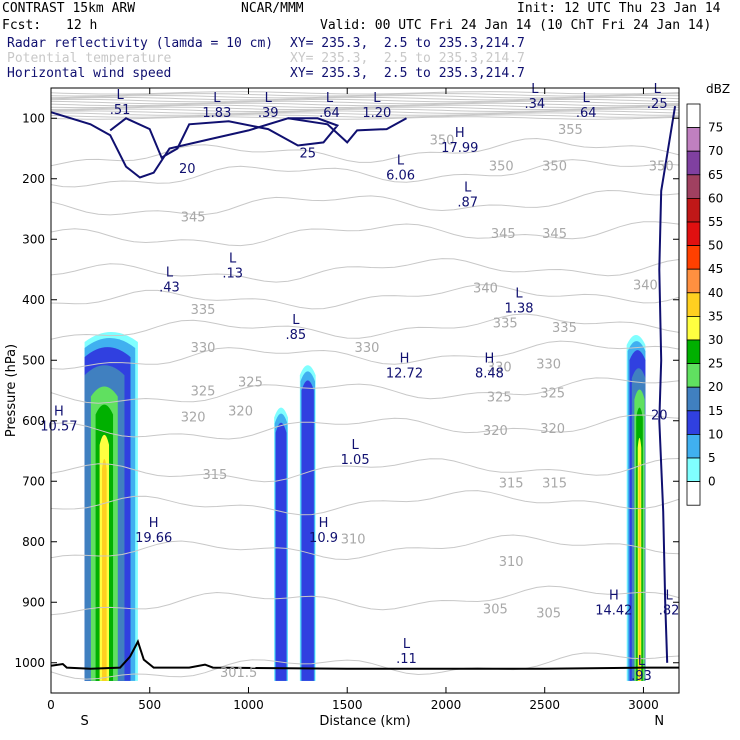  I want to click on theta-label: 310, so click(511, 562).